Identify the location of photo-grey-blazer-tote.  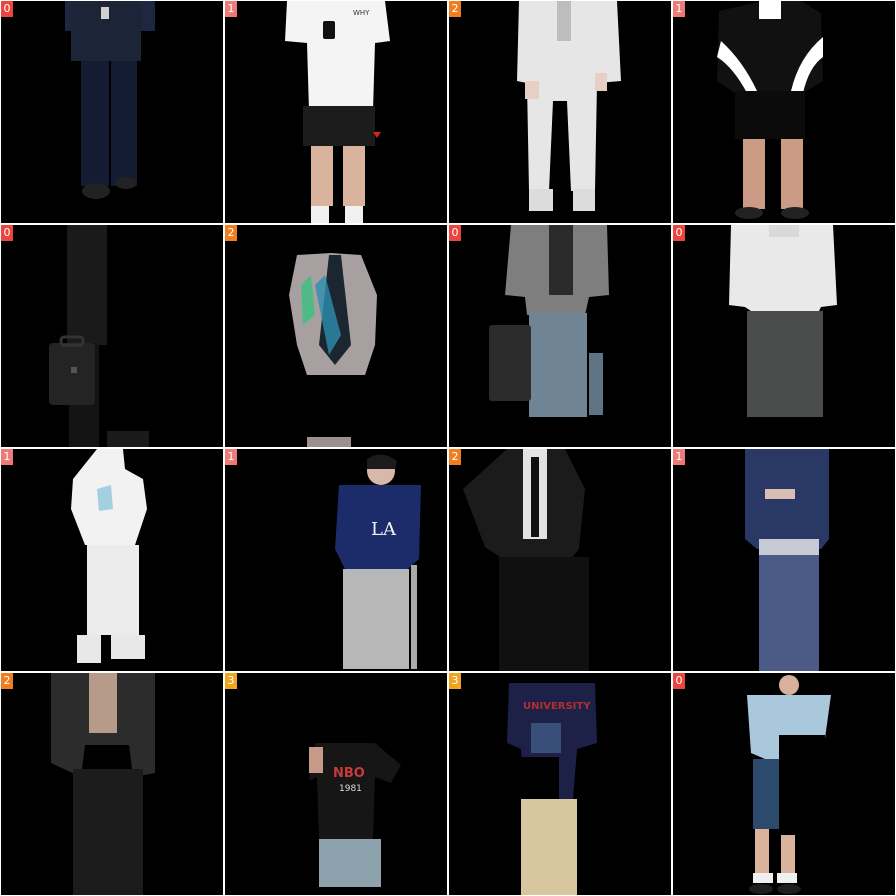
(549, 321).